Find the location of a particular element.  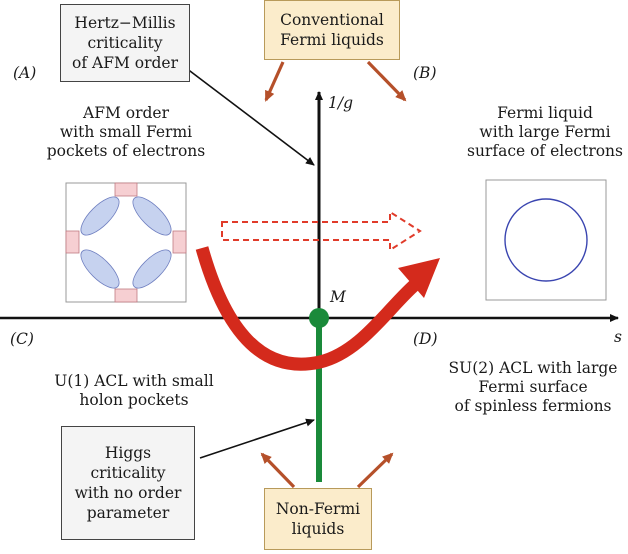

brown-arrow-top-right is located at coordinates (386, 81).